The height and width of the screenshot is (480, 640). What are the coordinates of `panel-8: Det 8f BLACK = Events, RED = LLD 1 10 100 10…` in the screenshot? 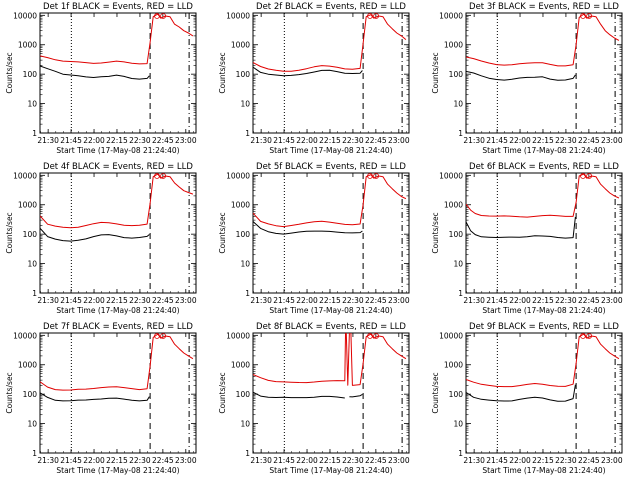 It's located at (314, 398).